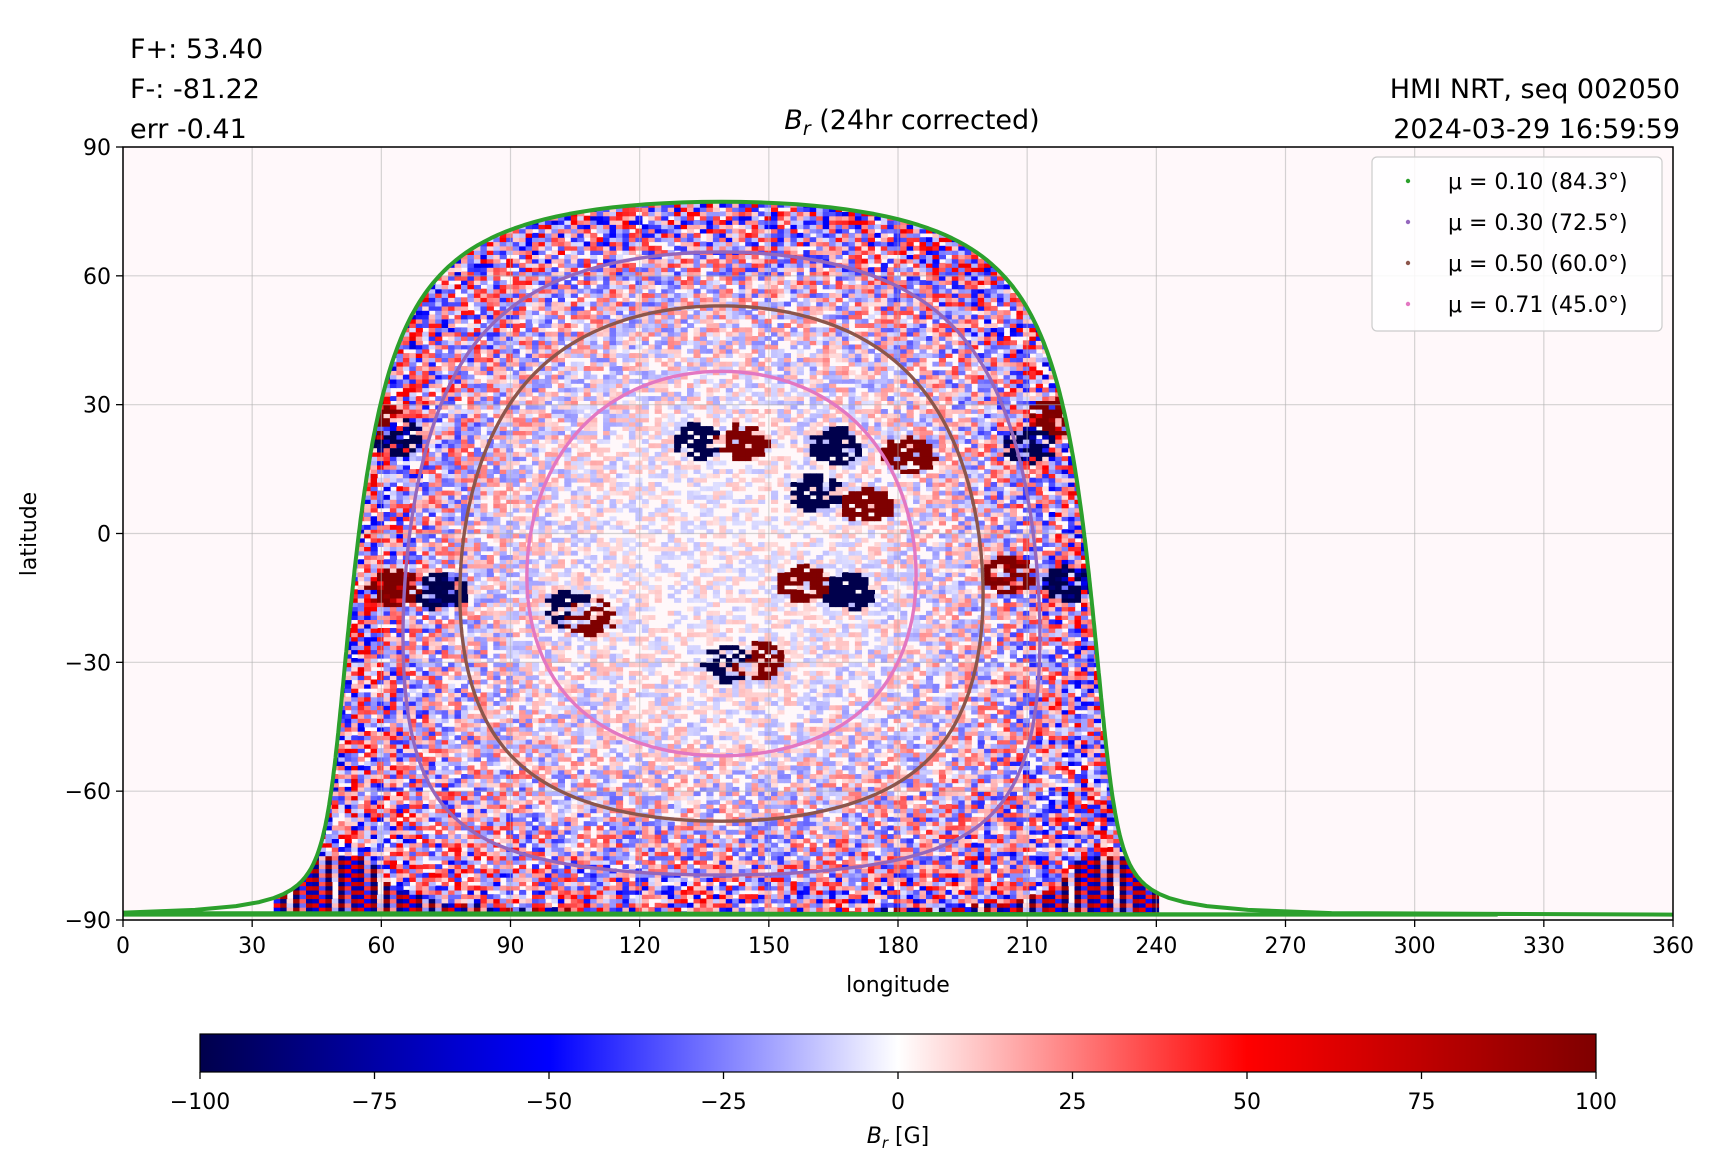  I want to click on colorbar-tick-label: 75, so click(1422, 1102).